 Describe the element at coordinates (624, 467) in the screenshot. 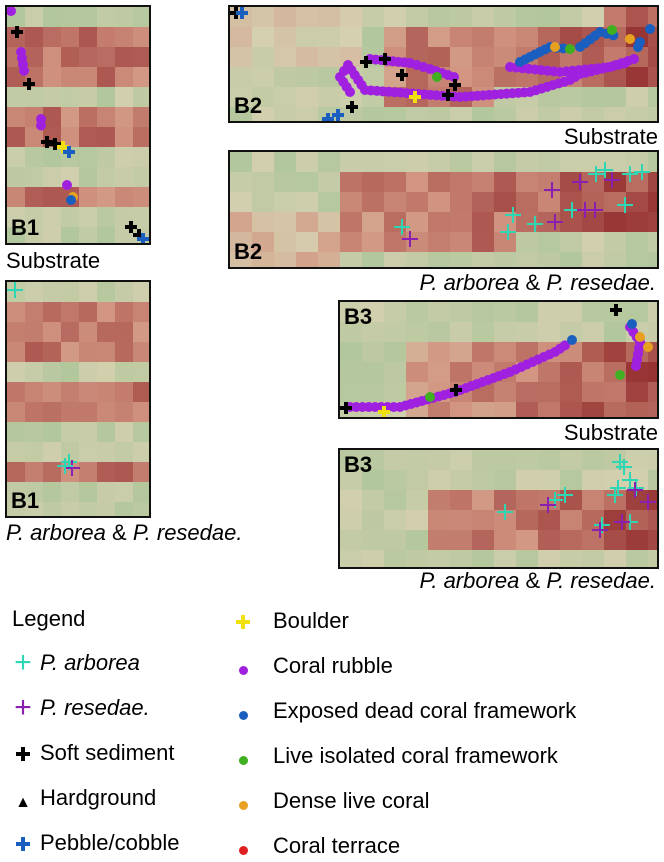

I see `p-arborea-marker` at that location.